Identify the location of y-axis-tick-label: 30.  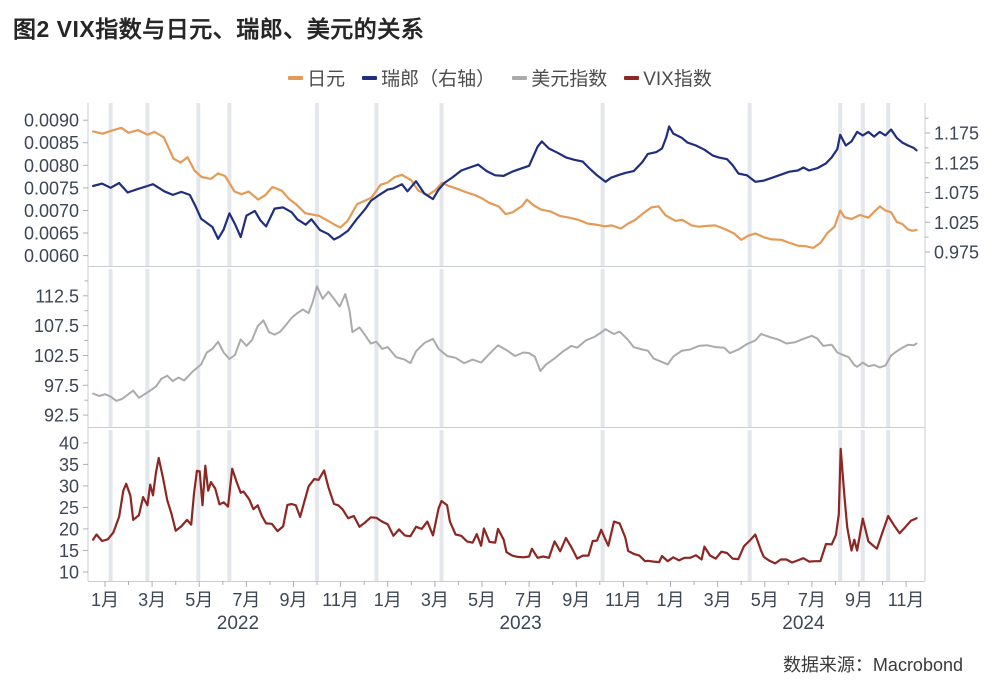
(69, 486).